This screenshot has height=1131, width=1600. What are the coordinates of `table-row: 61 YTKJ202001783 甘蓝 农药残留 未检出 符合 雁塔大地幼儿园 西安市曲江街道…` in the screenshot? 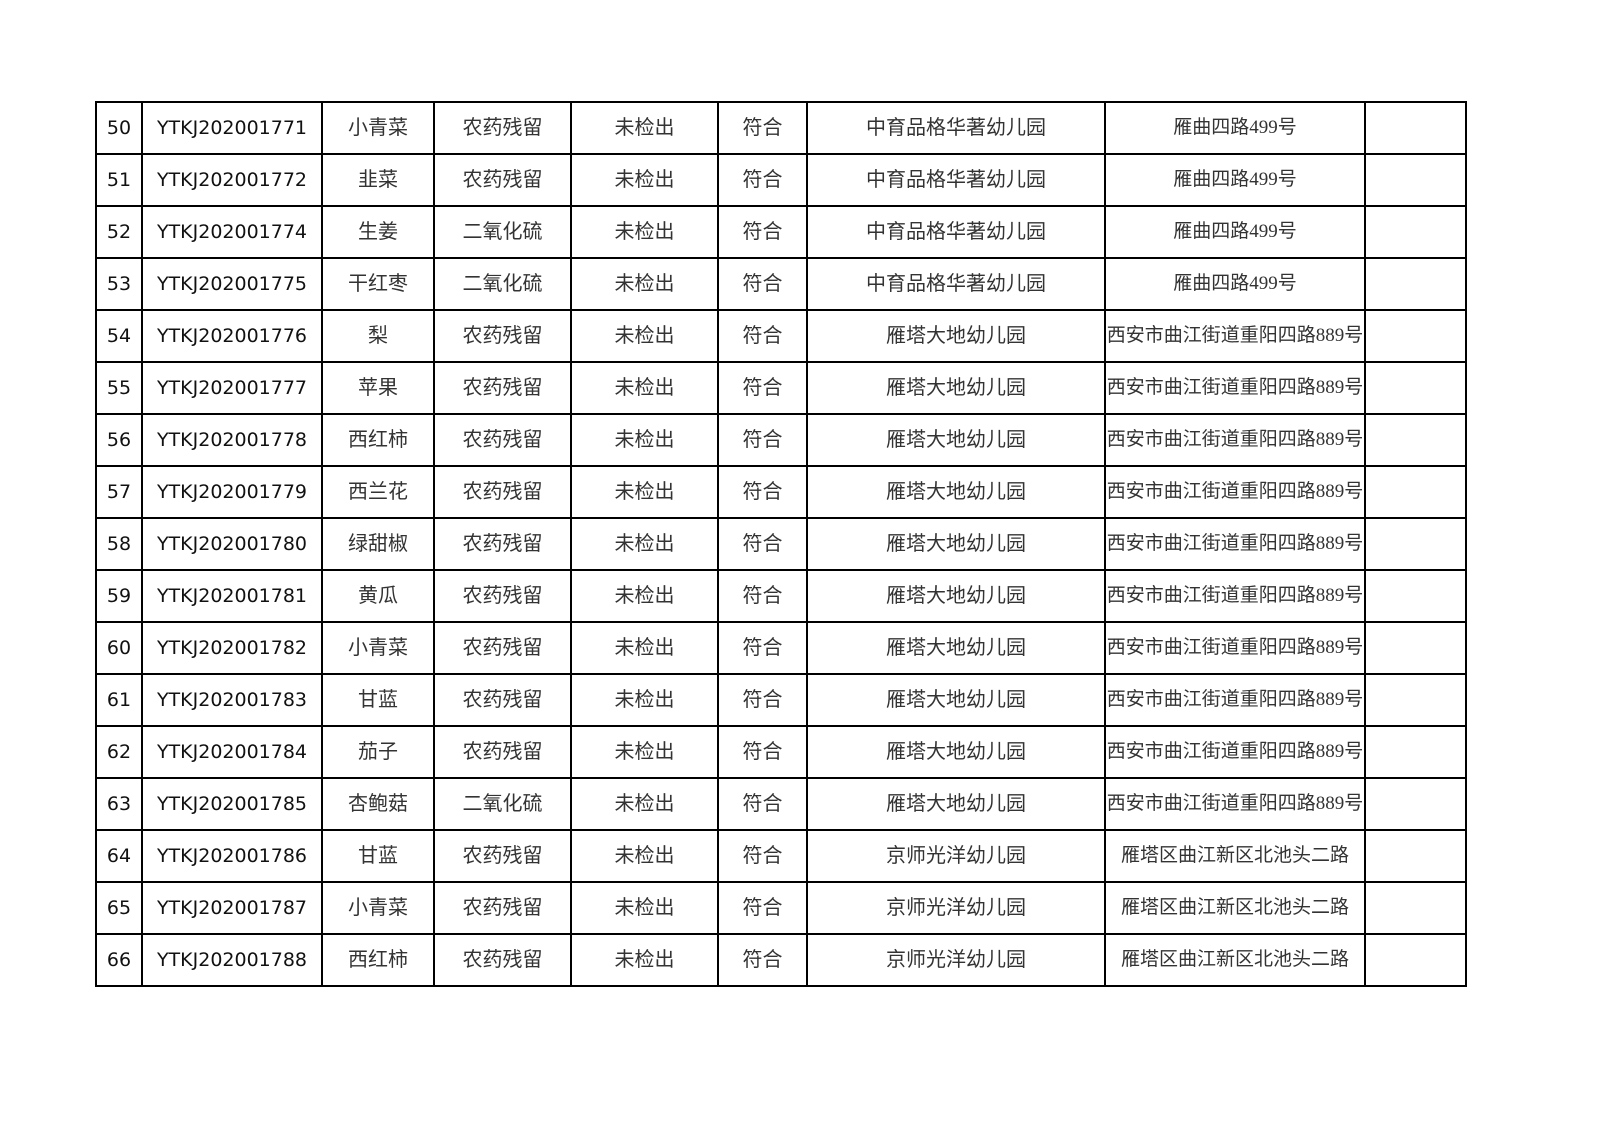 It's located at (781, 700).